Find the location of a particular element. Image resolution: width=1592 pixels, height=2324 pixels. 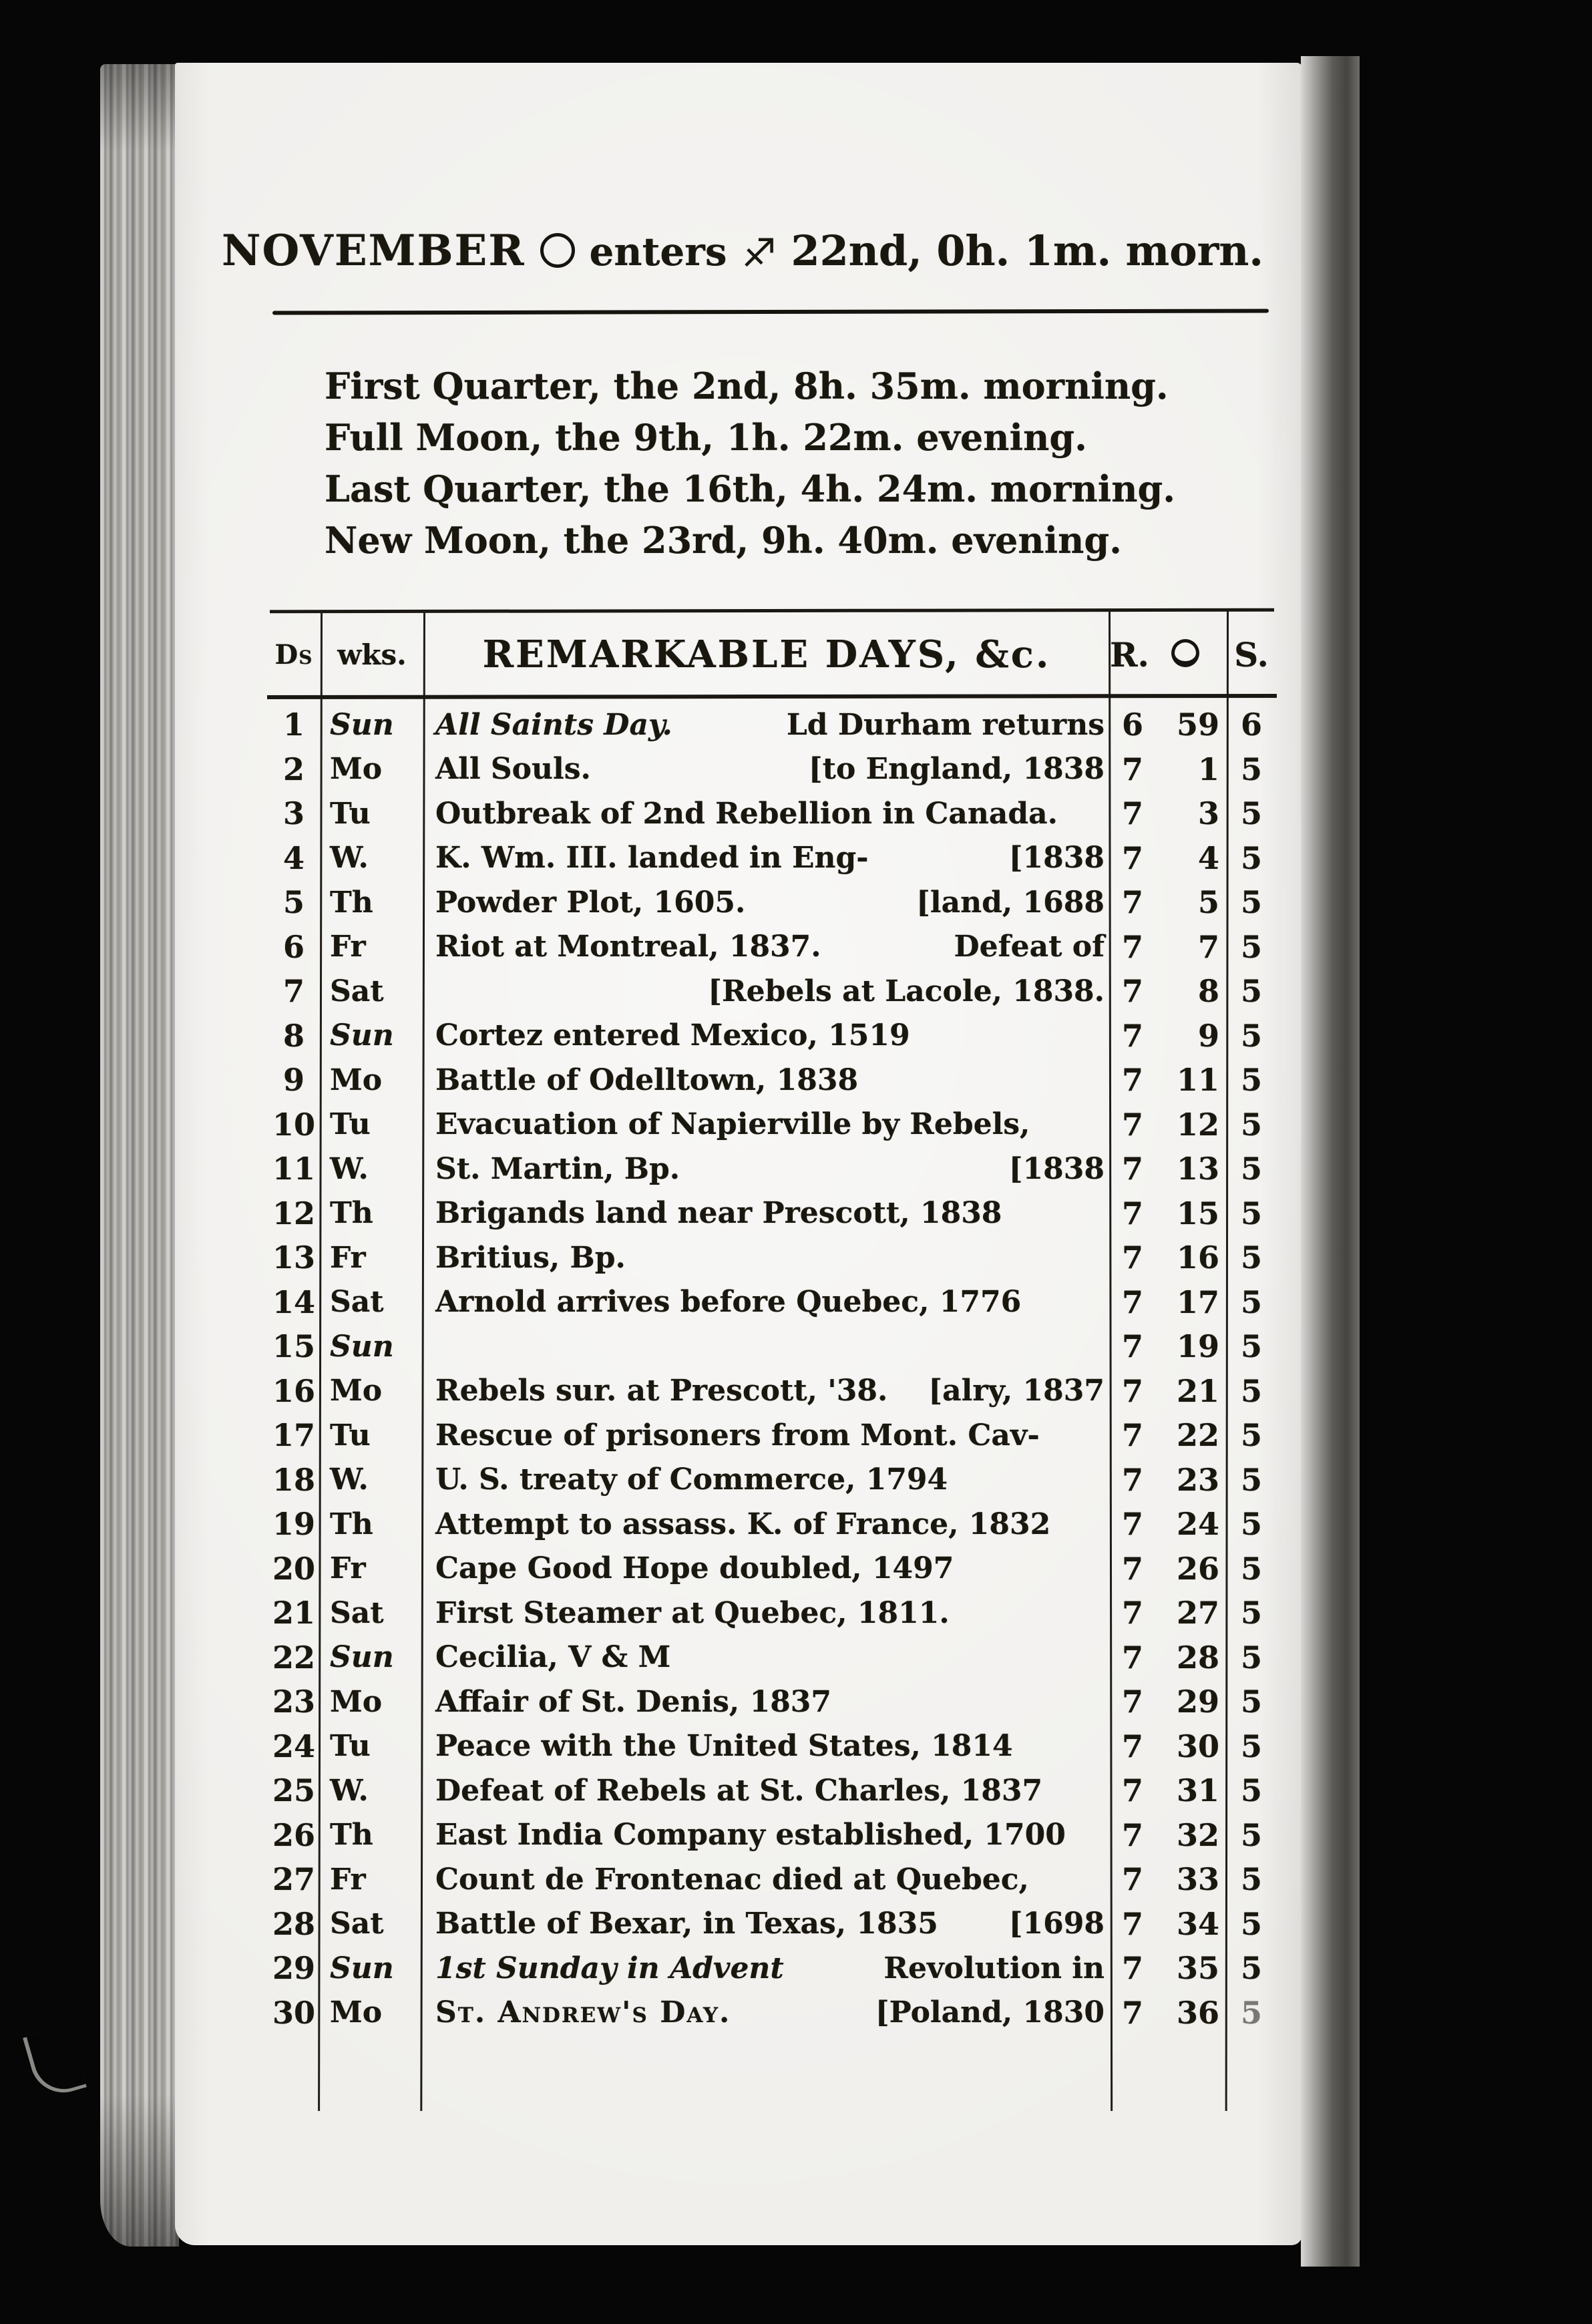

month-title: NOVEMBER is located at coordinates (374, 251).